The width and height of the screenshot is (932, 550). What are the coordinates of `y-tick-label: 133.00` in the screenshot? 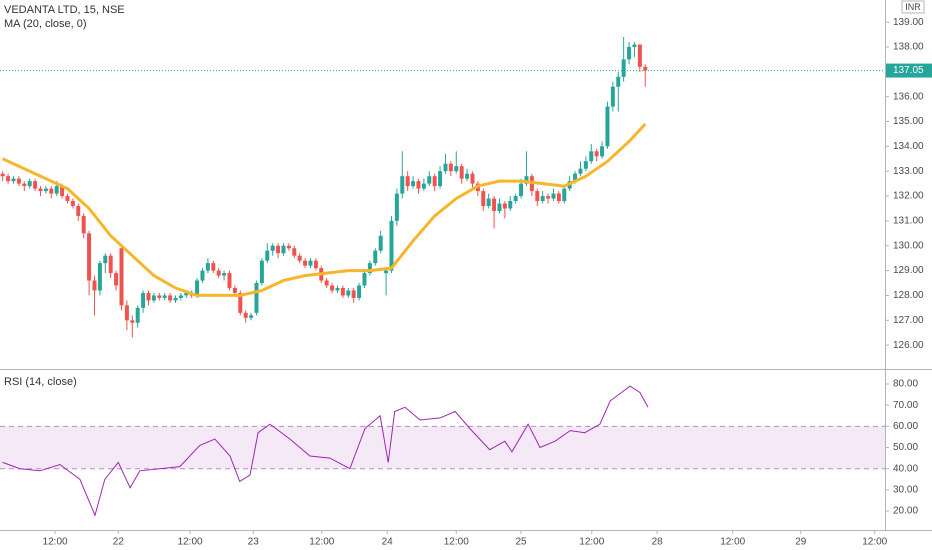 It's located at (908, 171).